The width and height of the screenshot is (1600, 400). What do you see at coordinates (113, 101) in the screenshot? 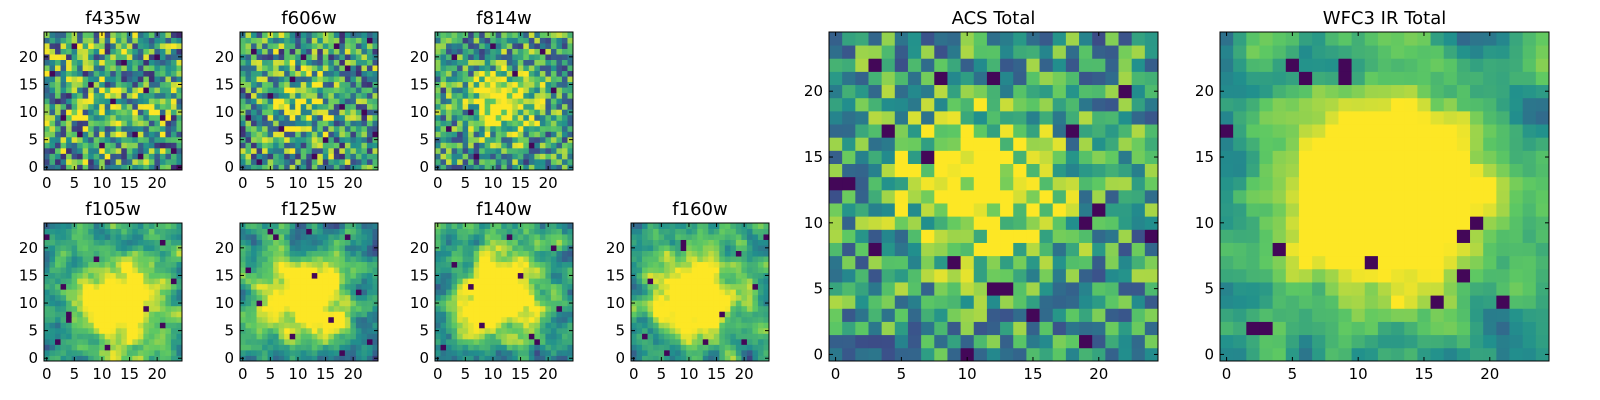
I see `axes-frame` at bounding box center [113, 101].